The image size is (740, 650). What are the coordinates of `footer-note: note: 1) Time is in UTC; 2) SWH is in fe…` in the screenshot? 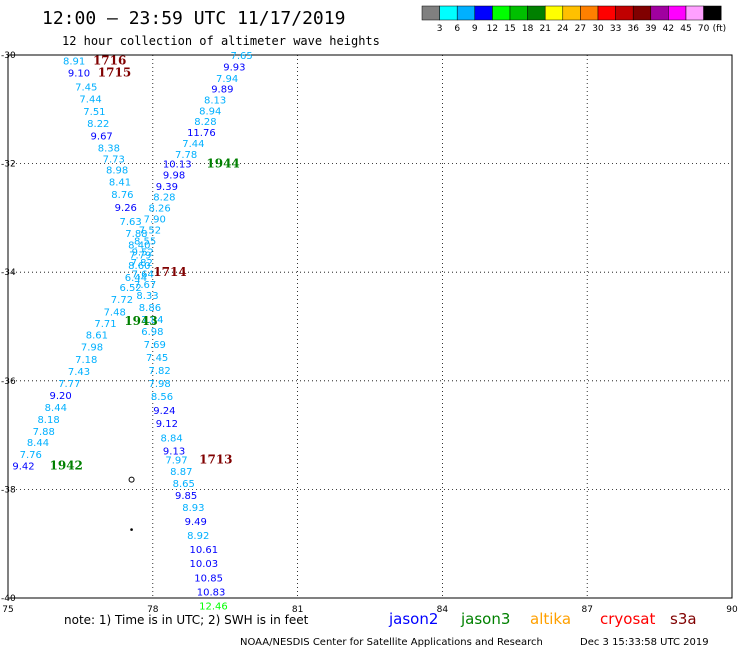 It's located at (186, 620).